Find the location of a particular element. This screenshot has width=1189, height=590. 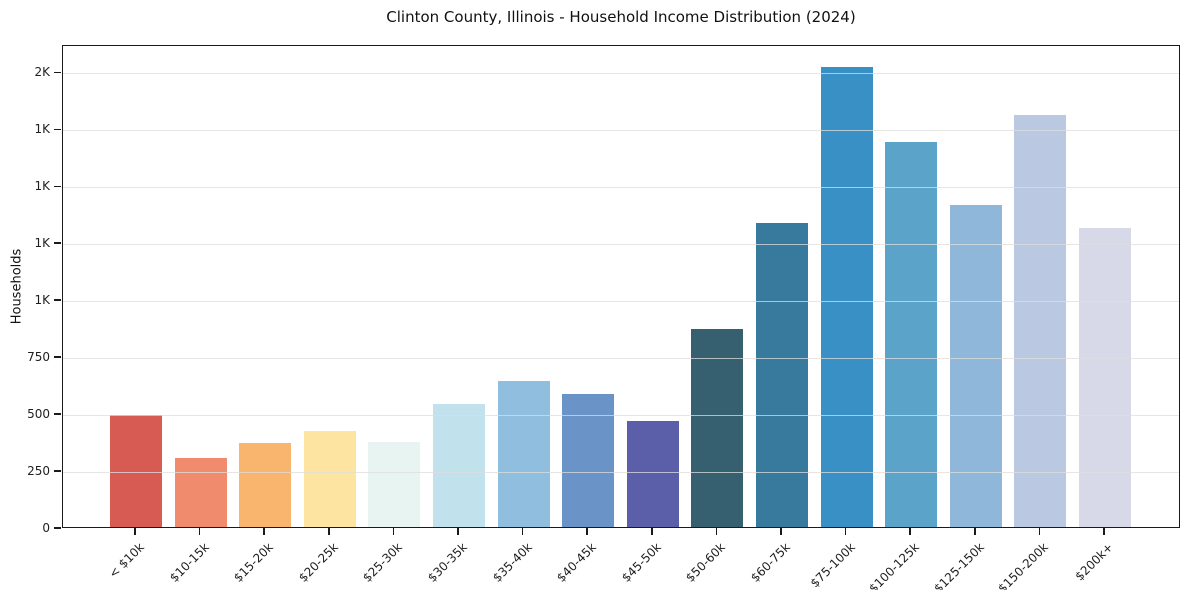

bar-125-150k is located at coordinates (975, 366).